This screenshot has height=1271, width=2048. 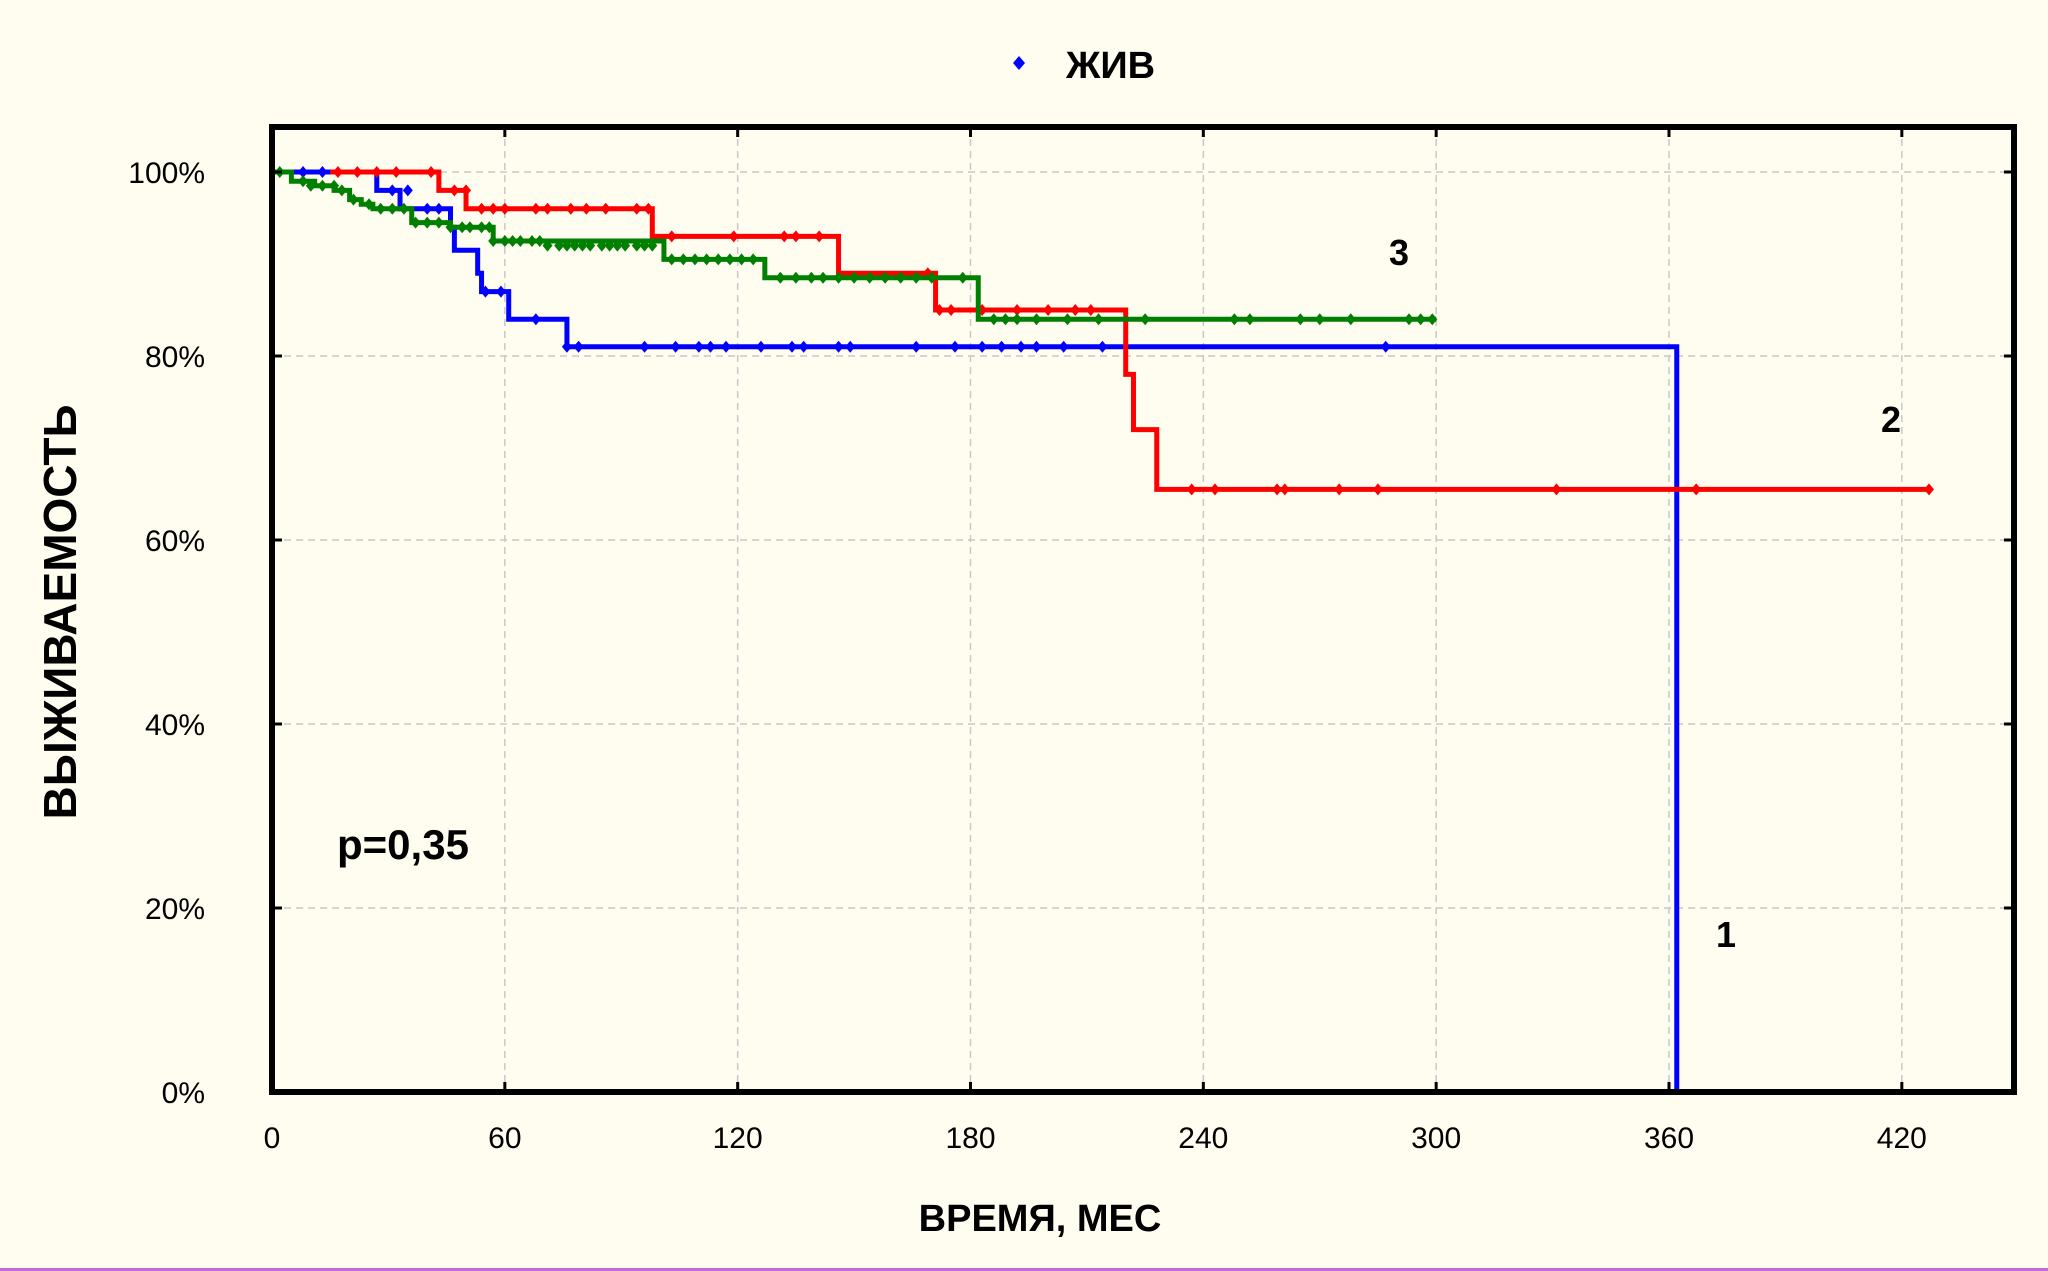 What do you see at coordinates (175, 541) in the screenshot?
I see `y-tick-label: 60%` at bounding box center [175, 541].